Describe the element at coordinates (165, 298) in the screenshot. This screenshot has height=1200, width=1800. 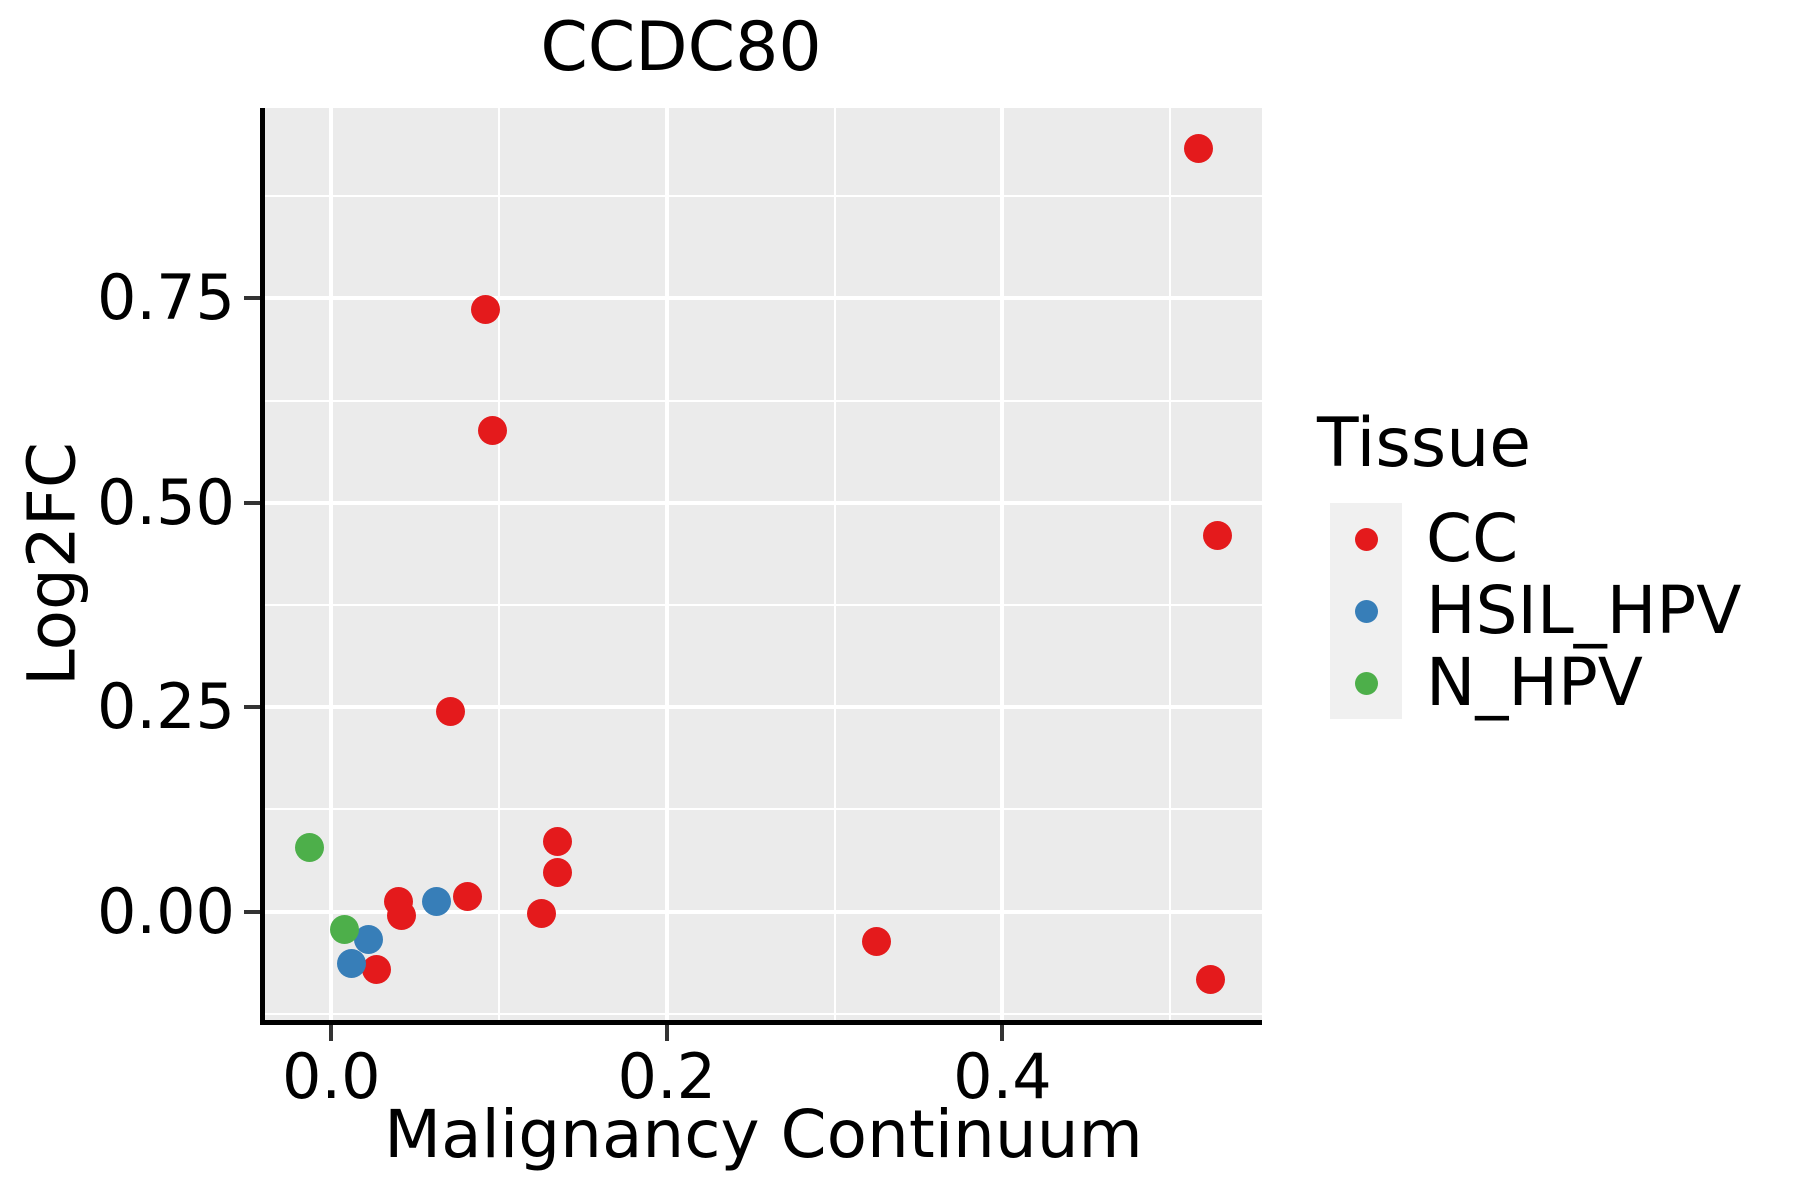
I see `y-tick-label: 0.75` at that location.